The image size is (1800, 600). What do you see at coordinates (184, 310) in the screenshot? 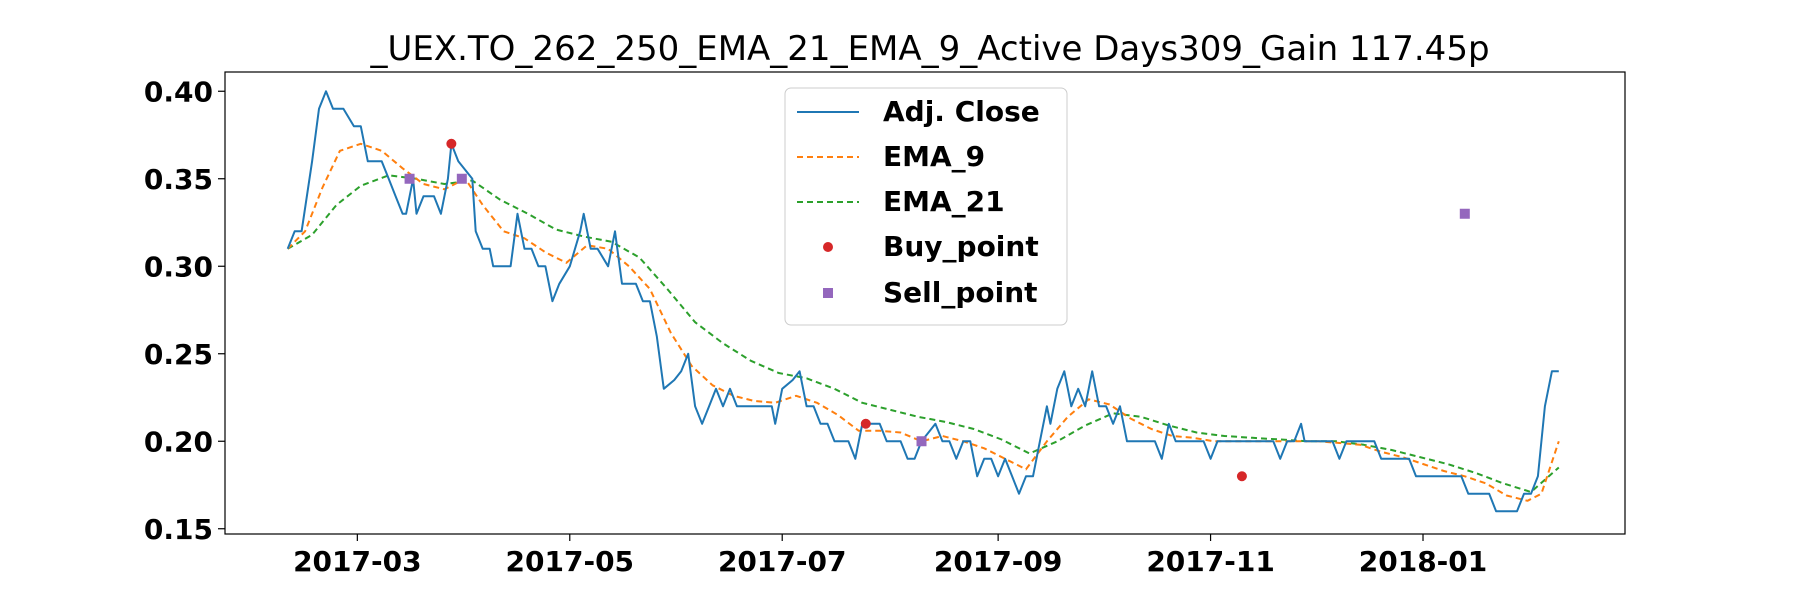
I see `y-axis: 0.15 0.20 0.25 0.30 0.35 0.40` at bounding box center [184, 310].